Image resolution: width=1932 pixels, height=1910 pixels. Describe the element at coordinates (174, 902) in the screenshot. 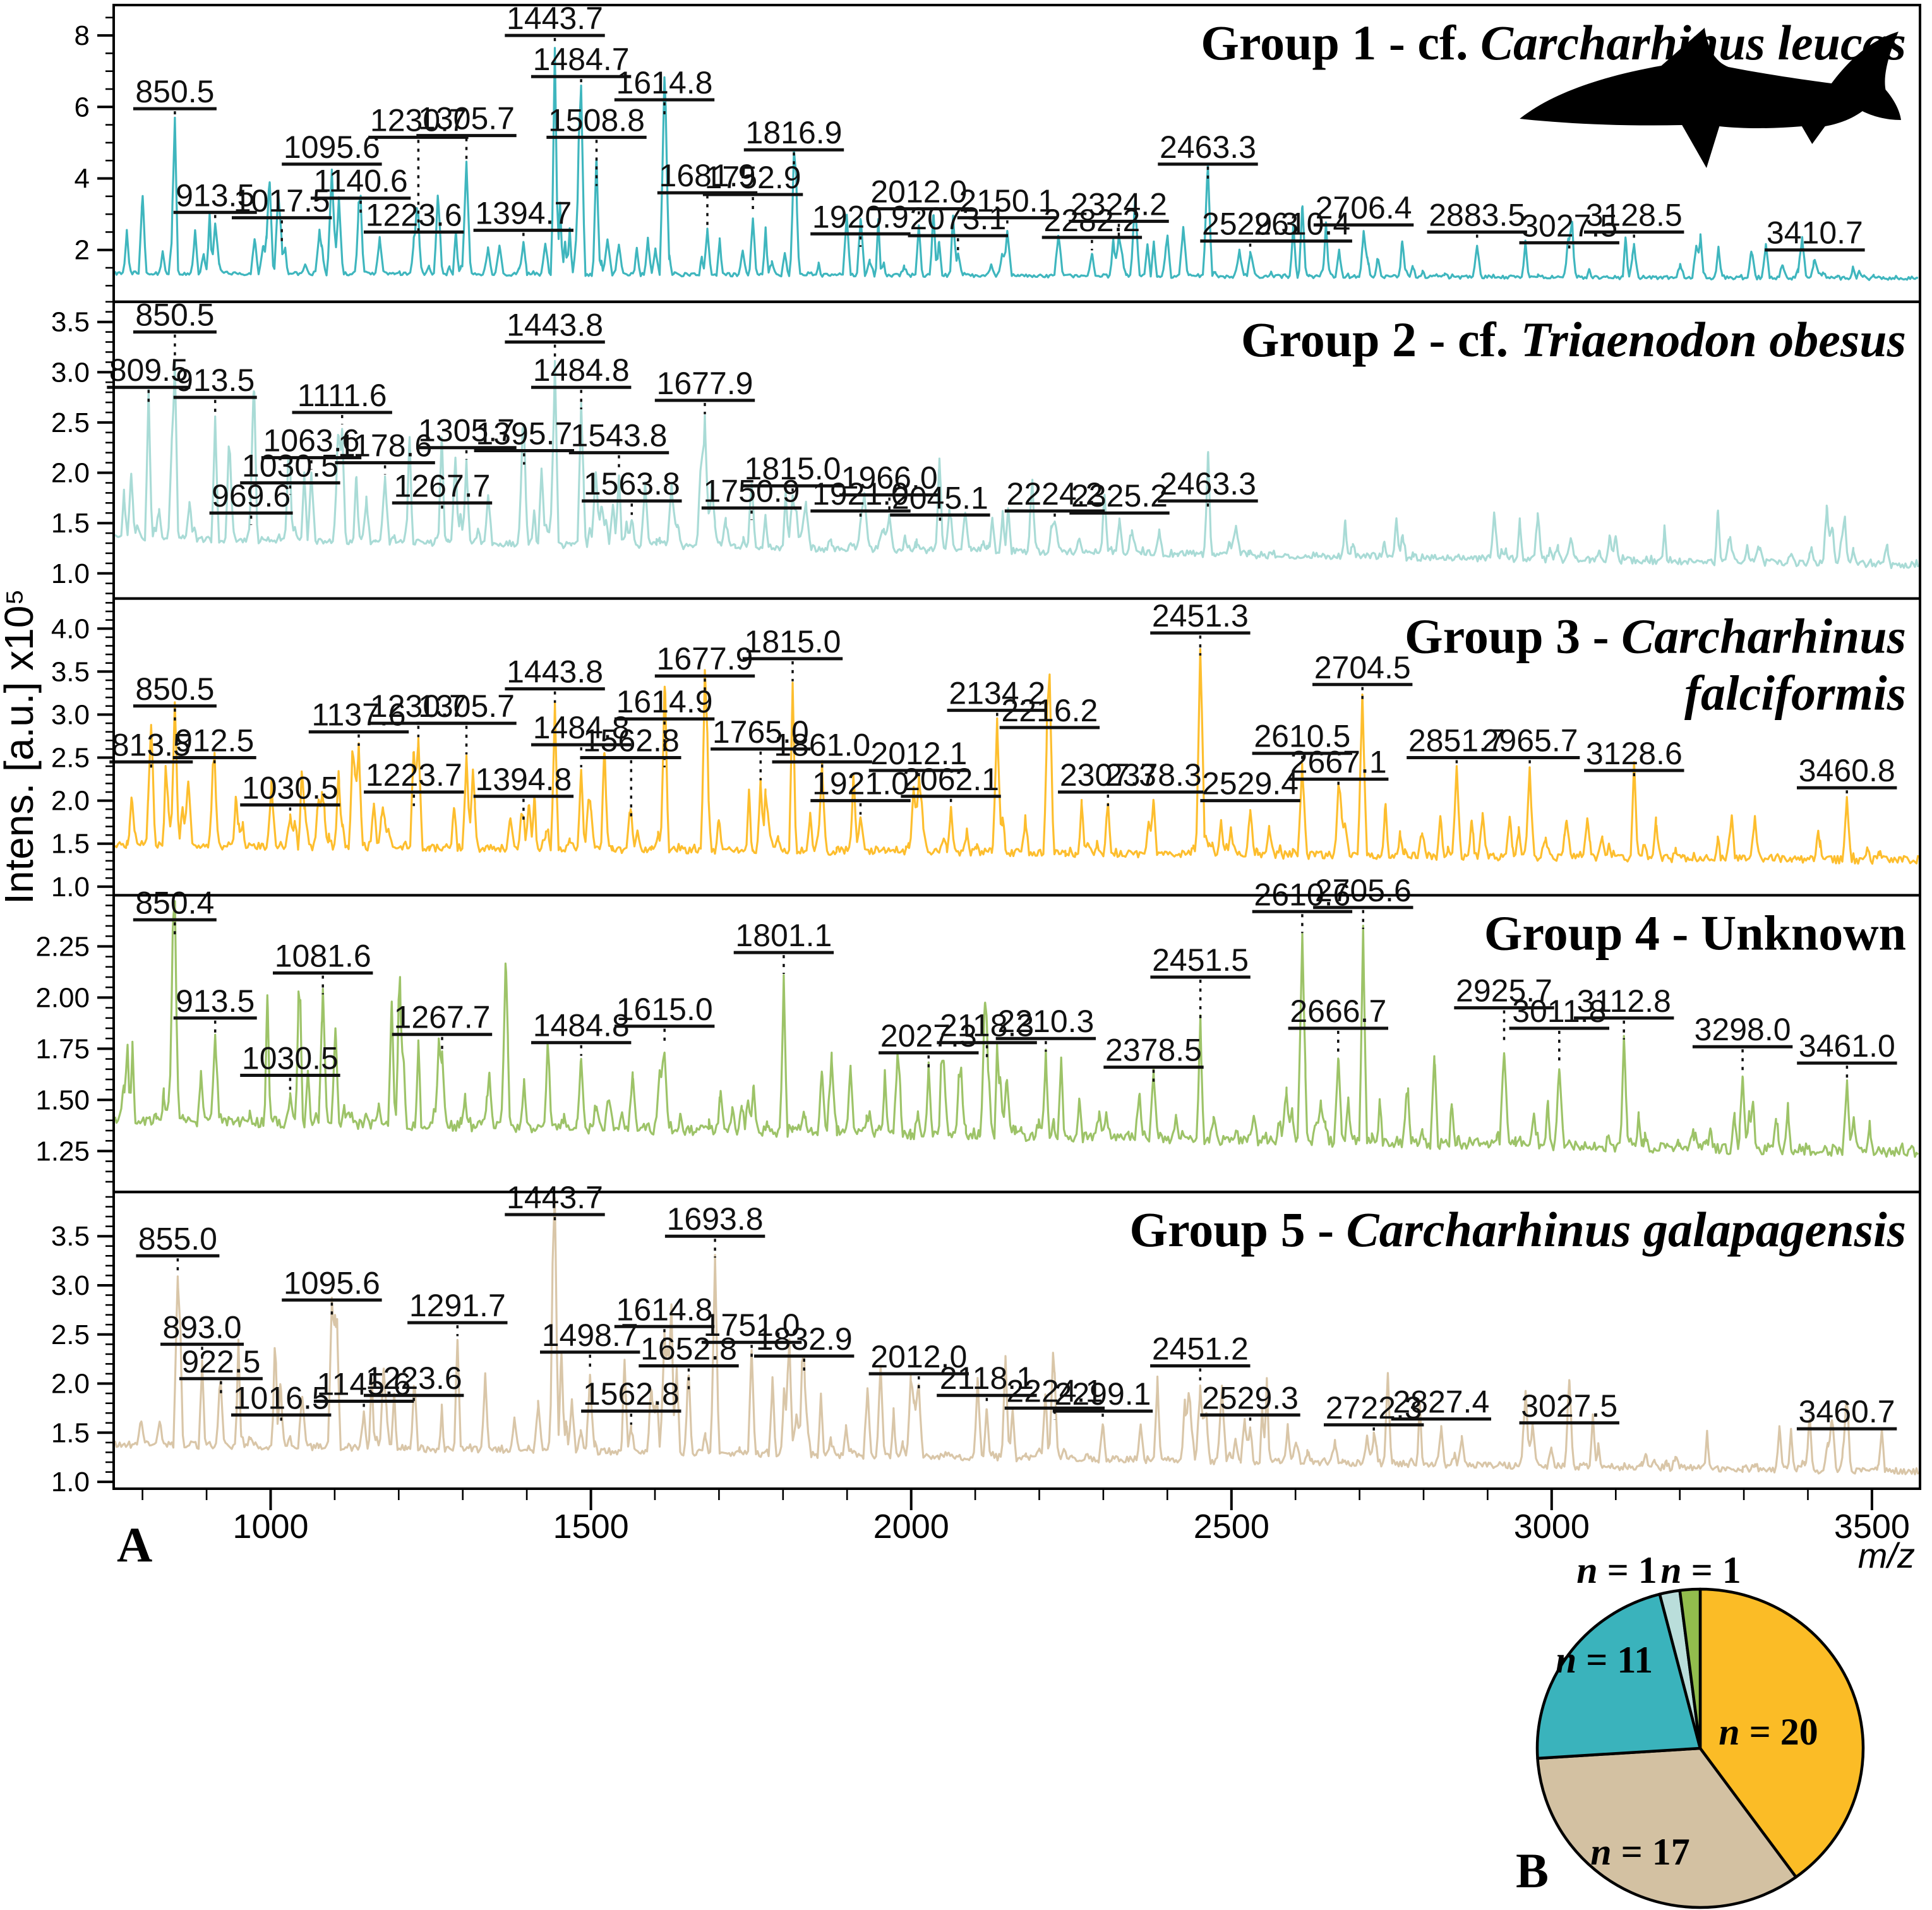

I see `peak-label: 850.4` at that location.